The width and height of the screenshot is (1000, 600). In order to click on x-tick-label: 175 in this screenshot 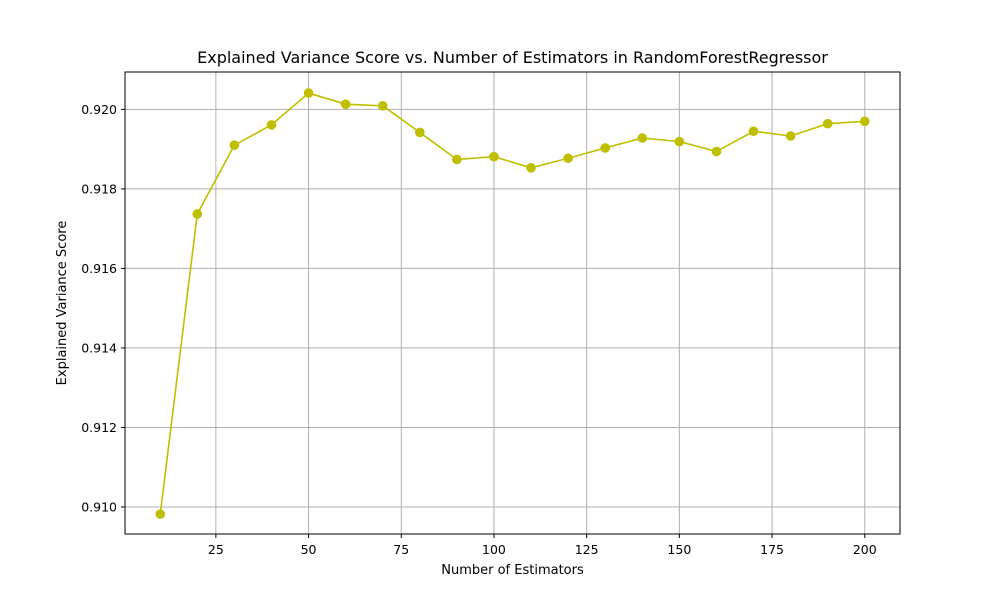, I will do `click(772, 549)`.